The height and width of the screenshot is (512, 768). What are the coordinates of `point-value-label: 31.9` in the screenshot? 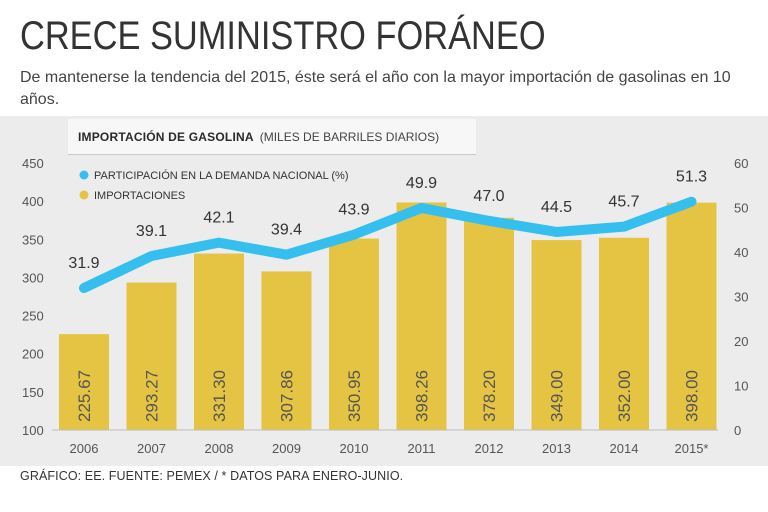 It's located at (83, 263).